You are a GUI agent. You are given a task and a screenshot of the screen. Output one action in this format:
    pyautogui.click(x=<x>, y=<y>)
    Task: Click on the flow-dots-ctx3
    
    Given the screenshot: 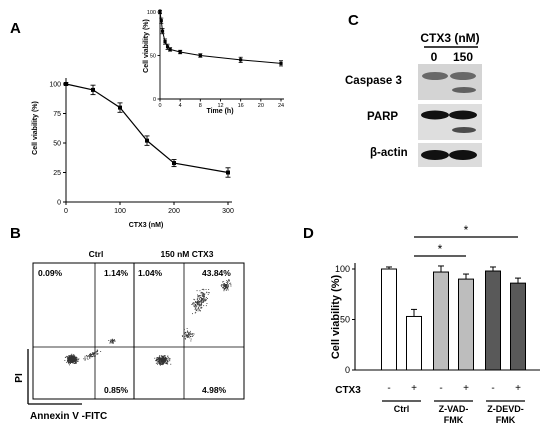 What is the action you would take?
    pyautogui.click(x=193, y=322)
    